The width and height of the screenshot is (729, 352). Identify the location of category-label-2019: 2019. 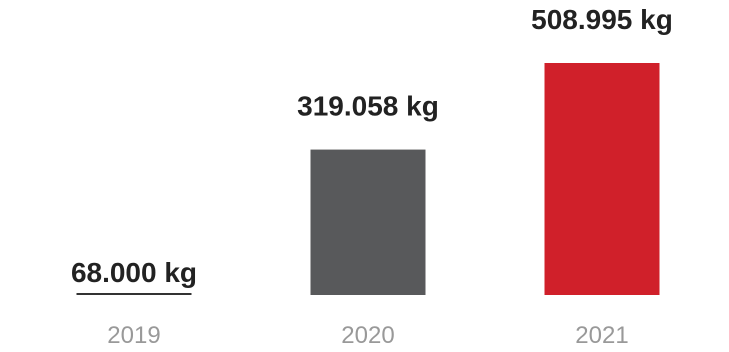
(133, 335).